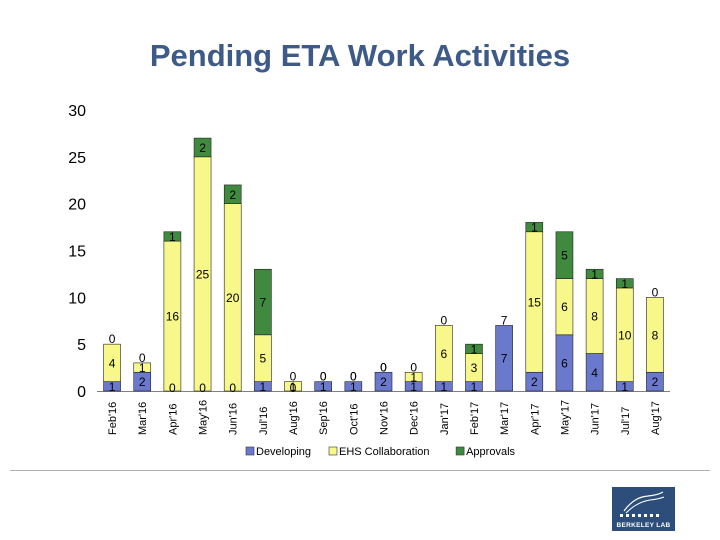 This screenshot has width=720, height=540. Describe the element at coordinates (505, 418) in the screenshot. I see `x-tick-label: Mar'17` at that location.